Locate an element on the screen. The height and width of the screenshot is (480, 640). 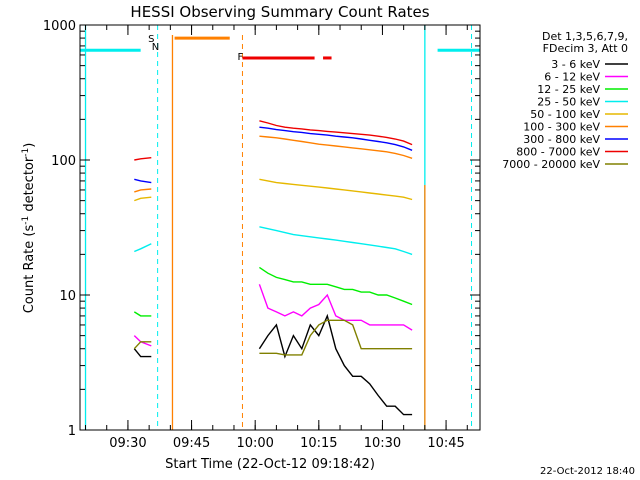
legend-header-line-1: Det 1,3,5,6,7,9, is located at coordinates (585, 36).